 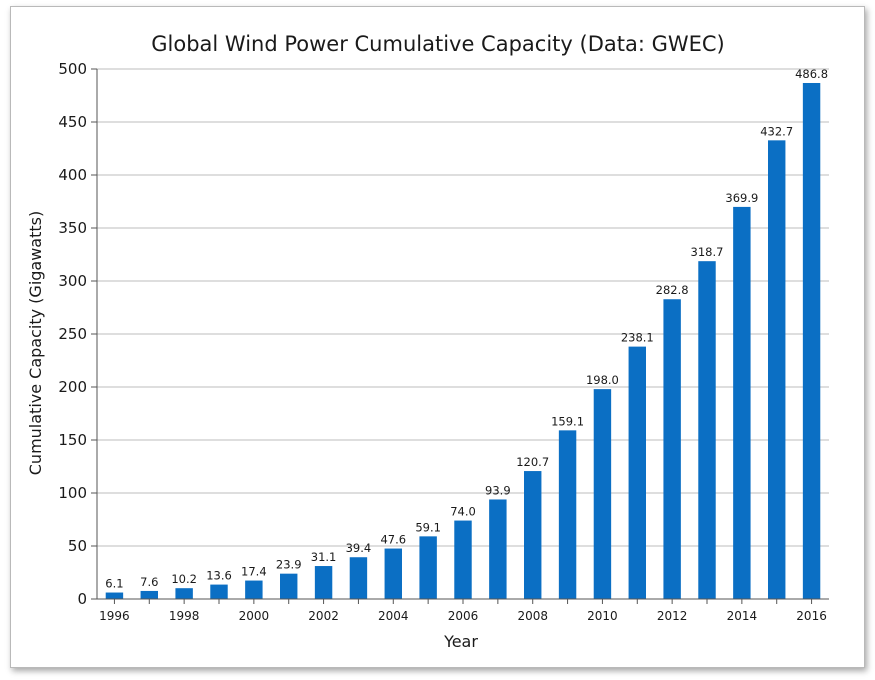 I want to click on data-label: 31.1, so click(x=324, y=557).